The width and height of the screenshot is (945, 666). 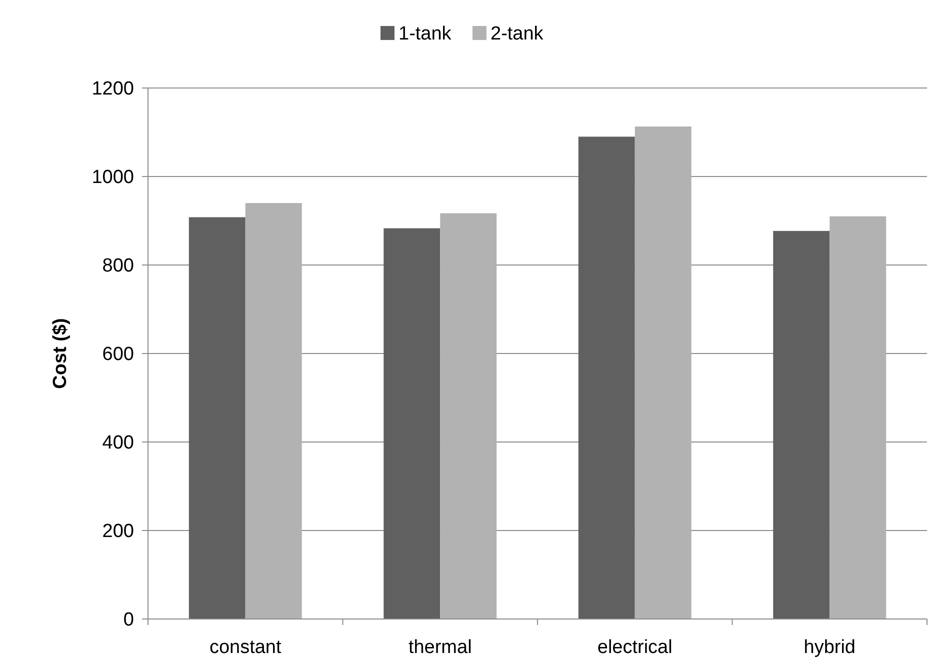 What do you see at coordinates (425, 34) in the screenshot?
I see `legend-label: 1-tank` at bounding box center [425, 34].